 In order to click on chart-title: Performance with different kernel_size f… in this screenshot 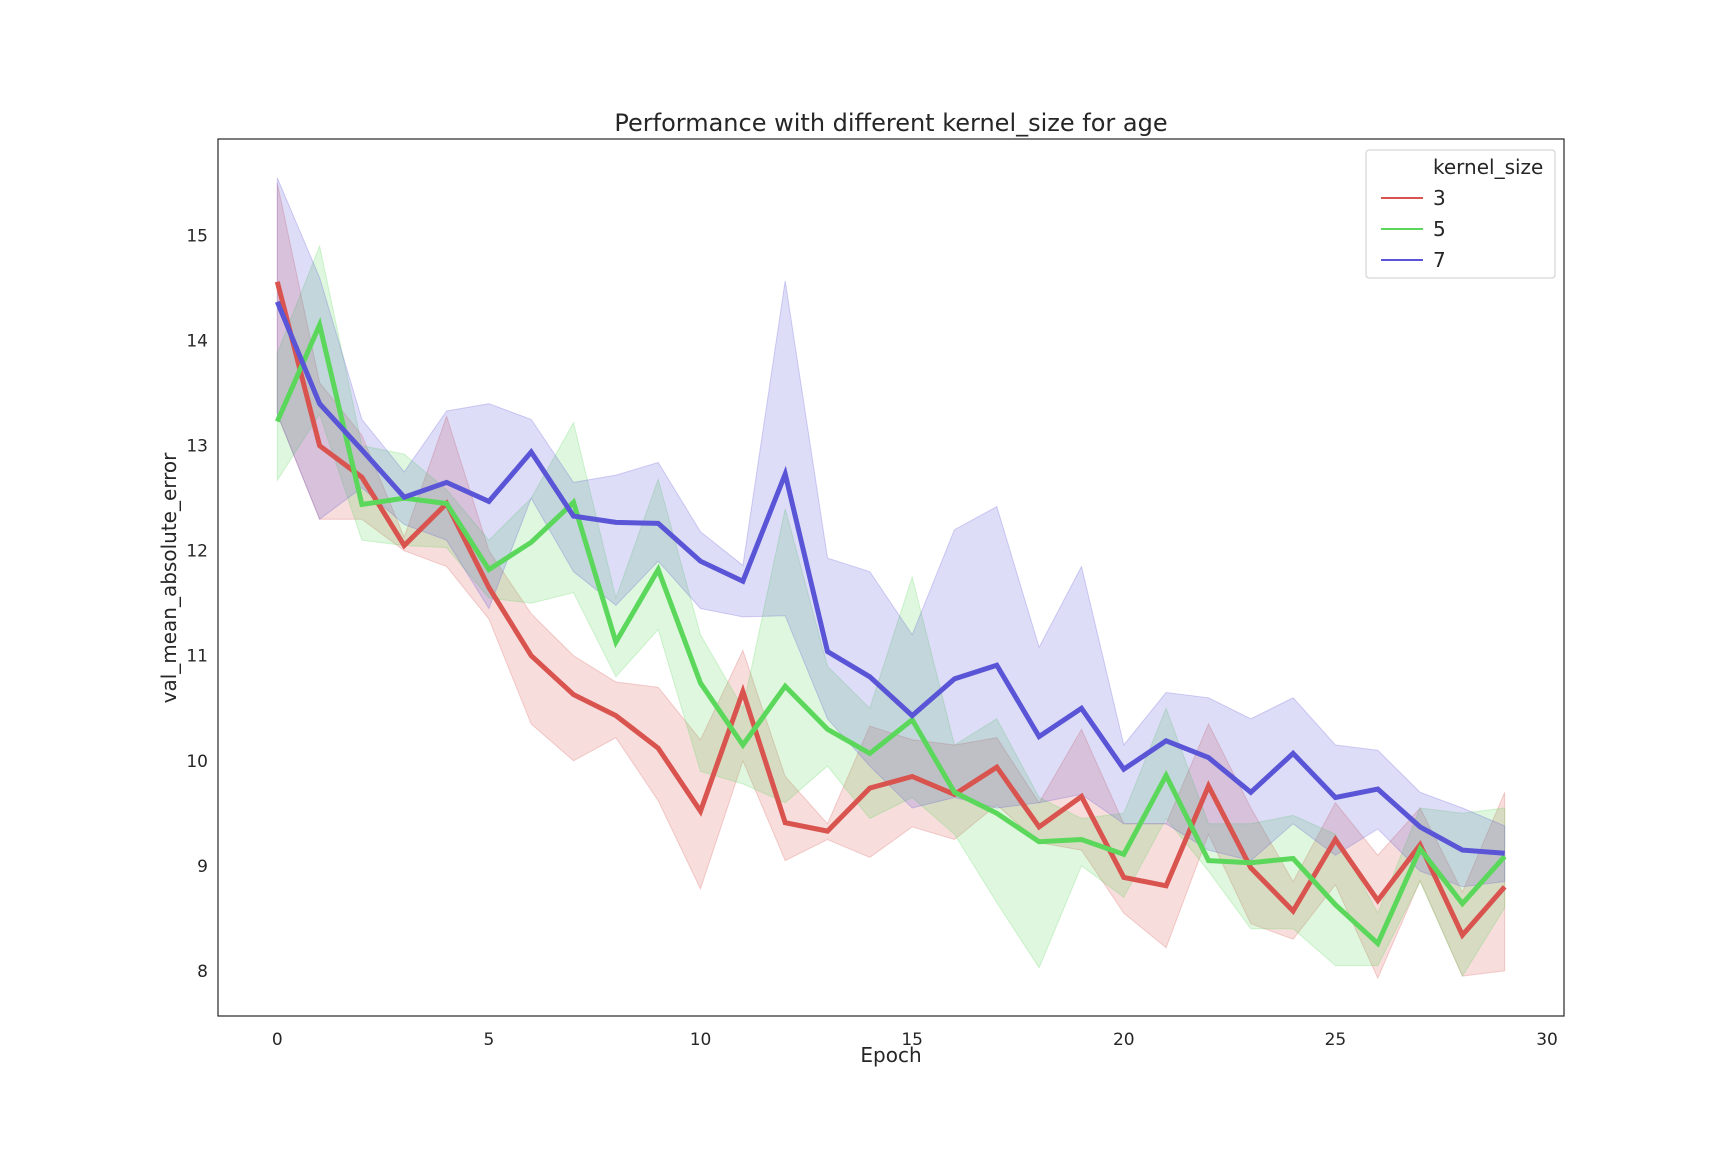, I will do `click(890, 123)`.